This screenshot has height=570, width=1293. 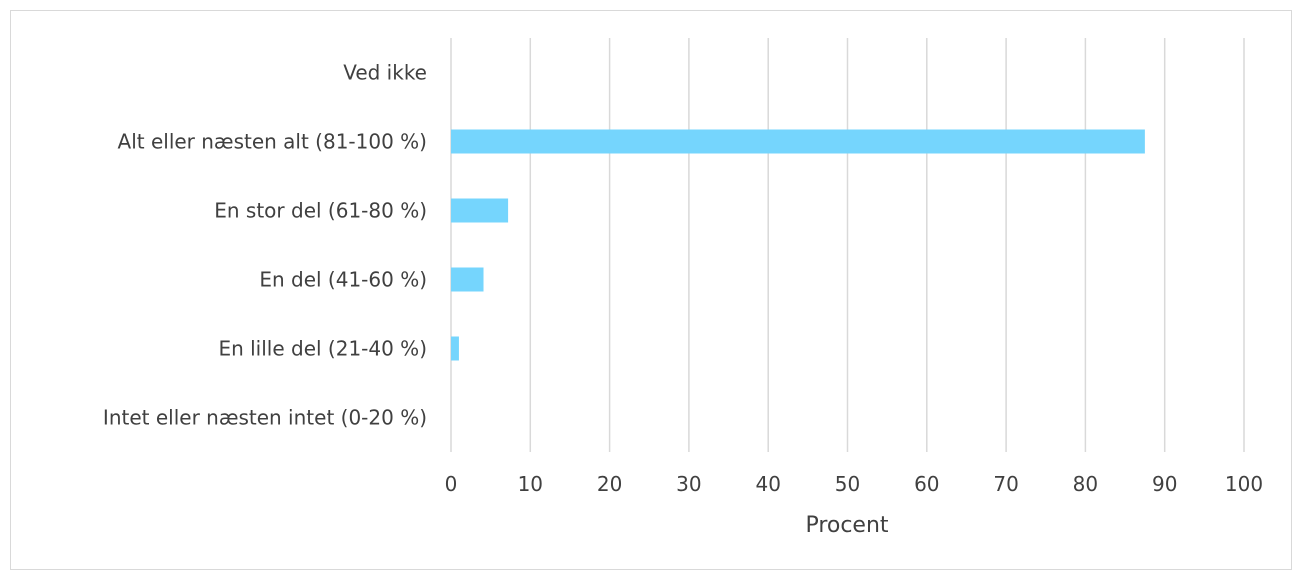 What do you see at coordinates (322, 349) in the screenshot?
I see `category-label: En lille del (21-40 %)` at bounding box center [322, 349].